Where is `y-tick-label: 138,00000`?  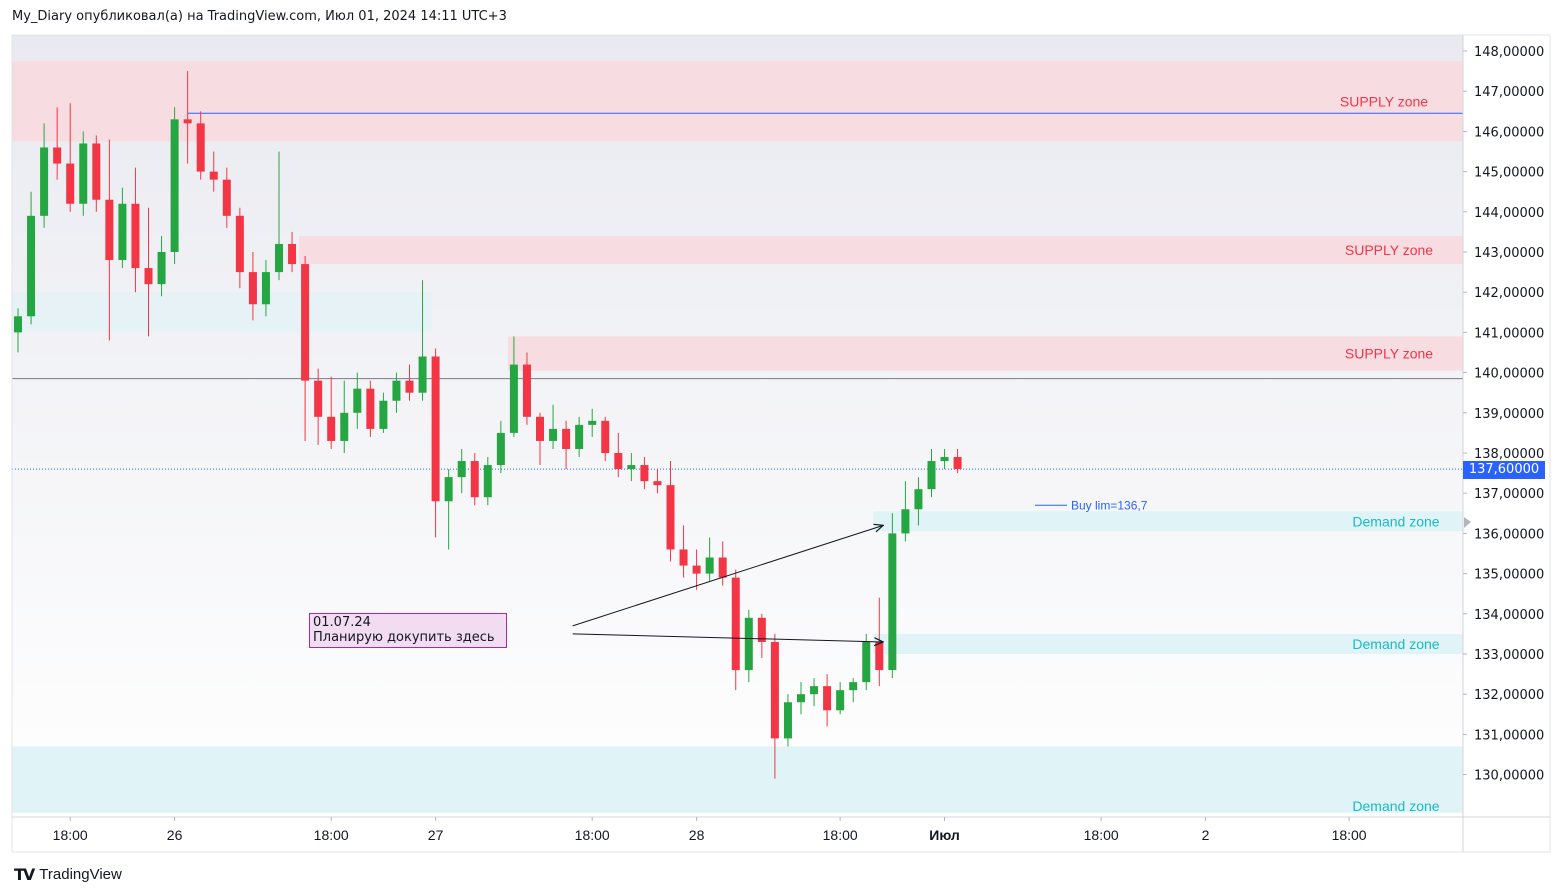 y-tick-label: 138,00000 is located at coordinates (1509, 454).